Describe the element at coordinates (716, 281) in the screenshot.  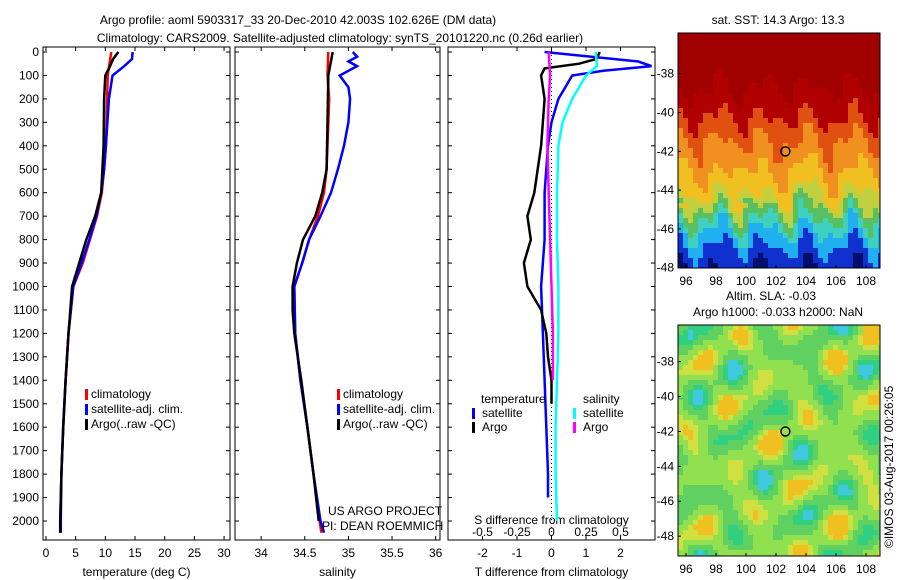
I see `lon-tick-label: 98` at that location.